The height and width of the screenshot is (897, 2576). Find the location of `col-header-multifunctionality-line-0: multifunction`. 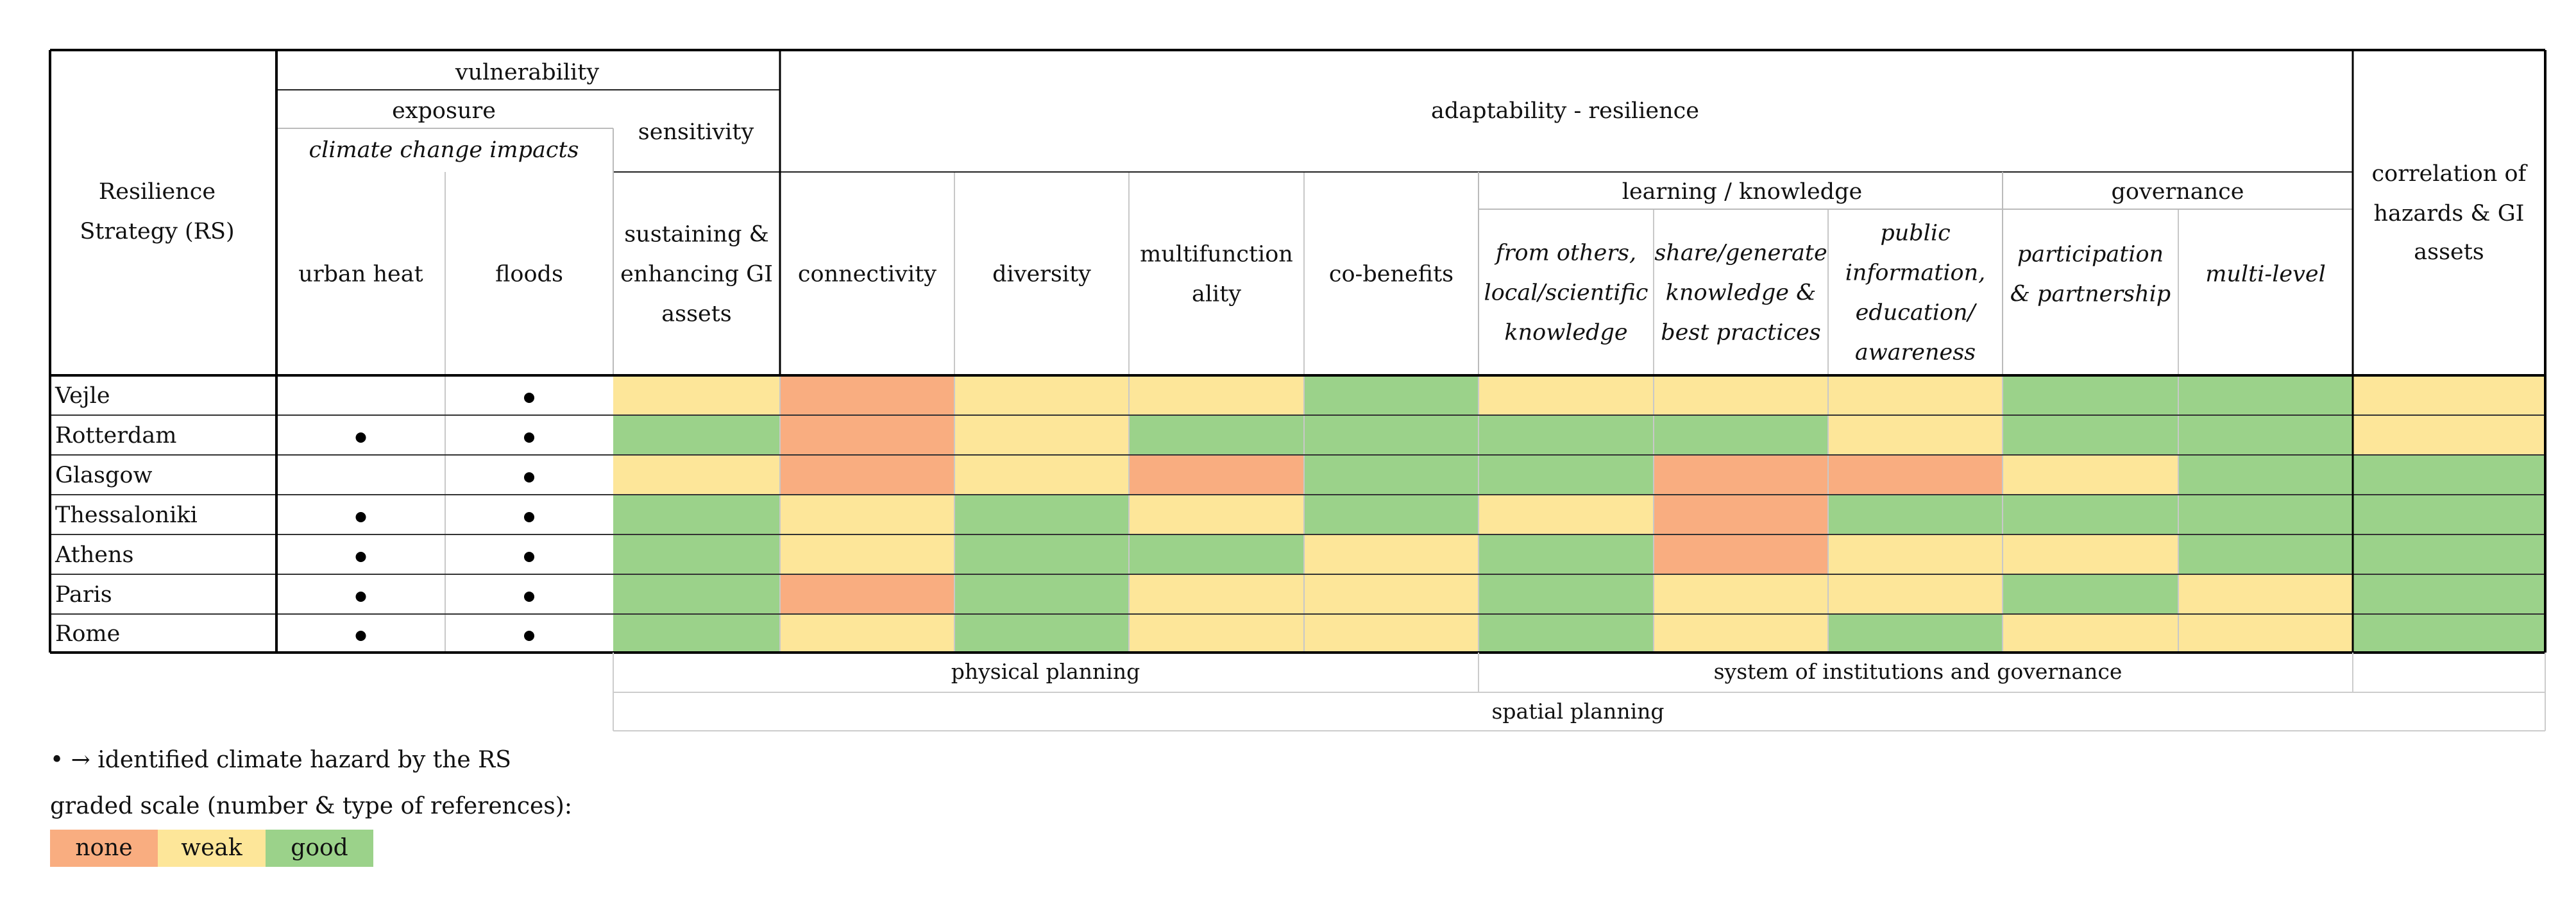

col-header-multifunctionality-line-0: multifunction is located at coordinates (1216, 255).